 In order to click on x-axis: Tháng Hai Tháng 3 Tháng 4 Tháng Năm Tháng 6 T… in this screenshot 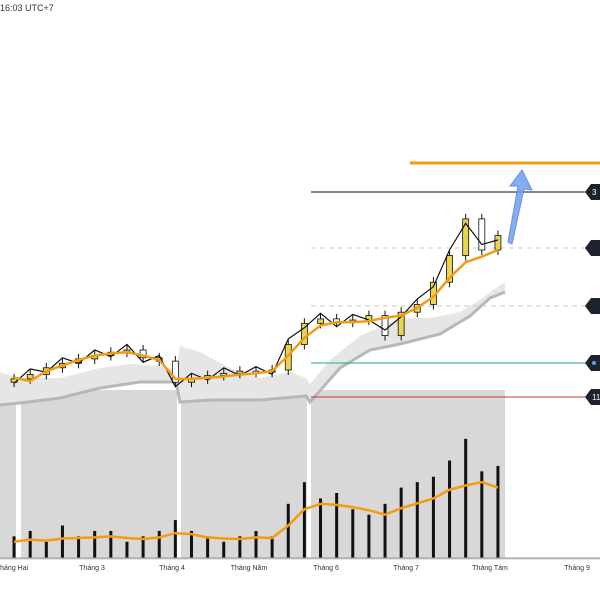, I will do `click(300, 565)`.